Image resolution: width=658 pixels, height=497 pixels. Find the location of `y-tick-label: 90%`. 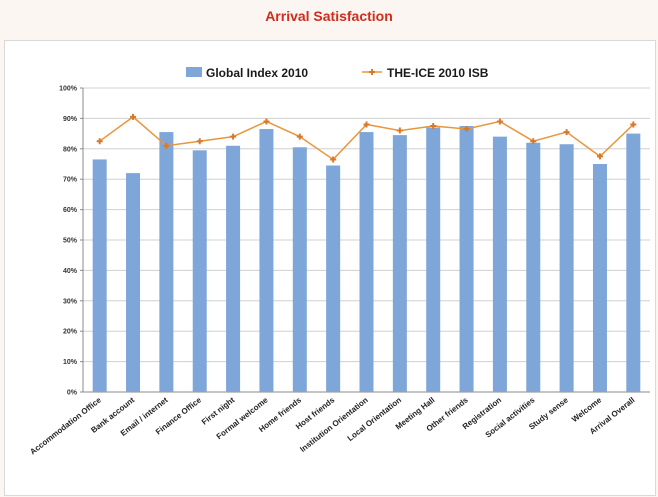

y-tick-label: 90% is located at coordinates (70, 119).